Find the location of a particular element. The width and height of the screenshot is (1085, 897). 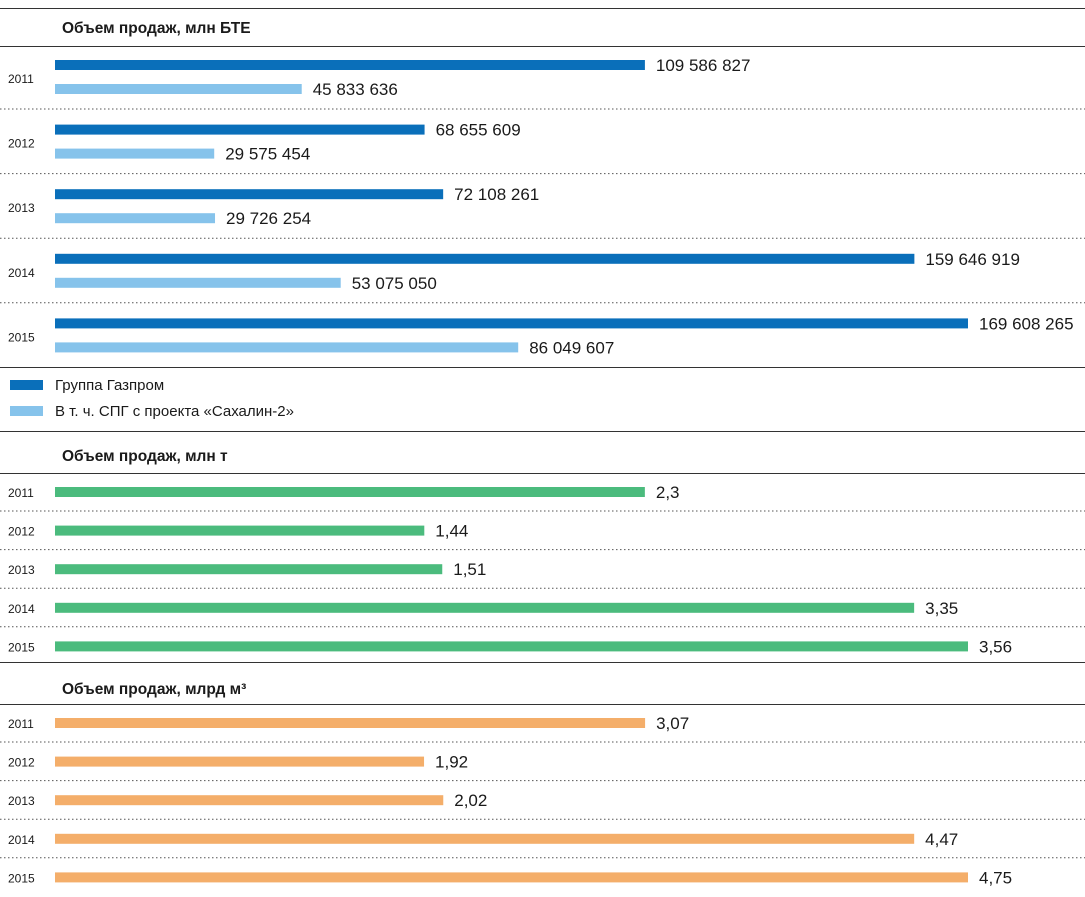

data-label: 1,44 is located at coordinates (451, 531).